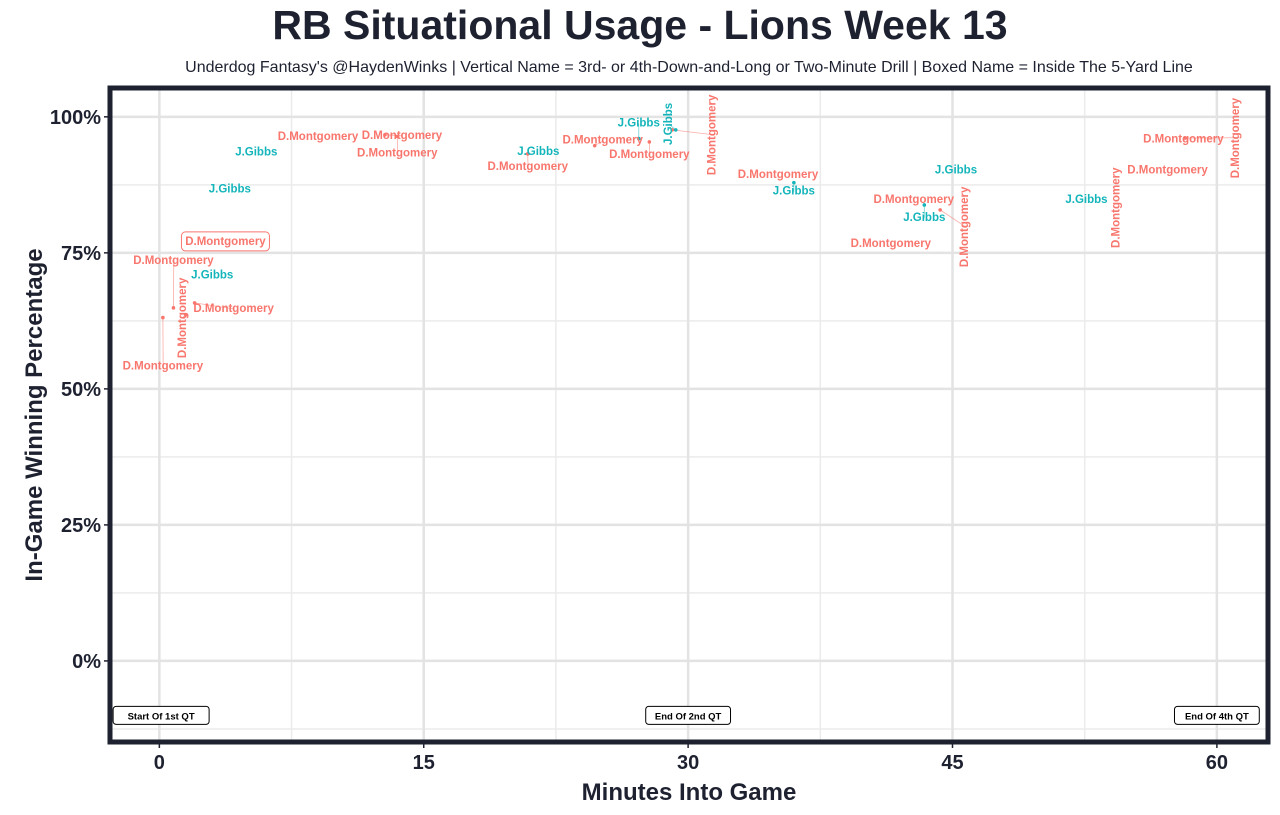 The width and height of the screenshot is (1280, 815). I want to click on quarter-annotation: End Of 2nd QT, so click(688, 716).